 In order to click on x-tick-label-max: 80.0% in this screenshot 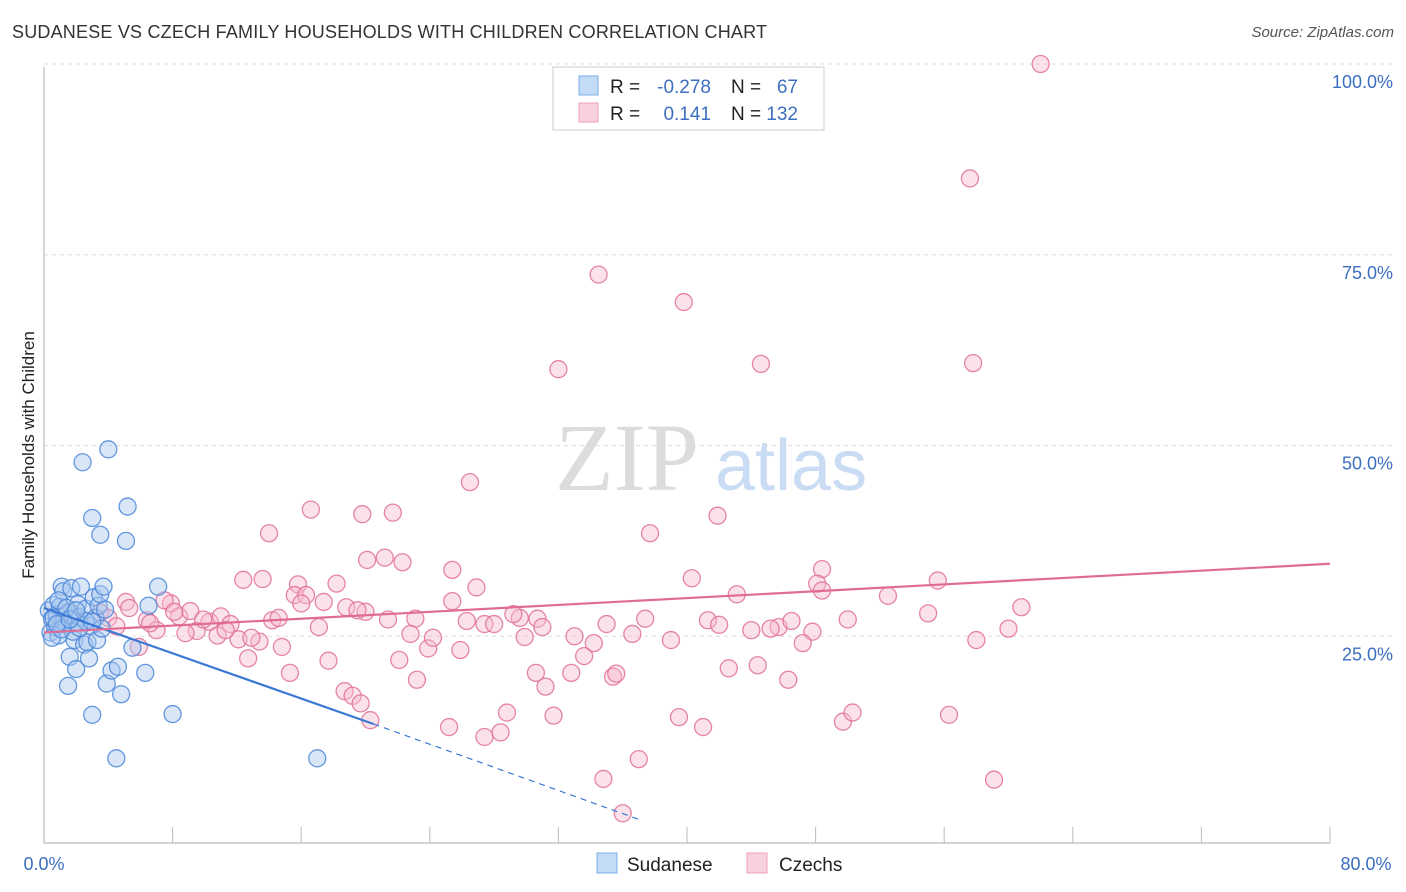, I will do `click(1365, 864)`.